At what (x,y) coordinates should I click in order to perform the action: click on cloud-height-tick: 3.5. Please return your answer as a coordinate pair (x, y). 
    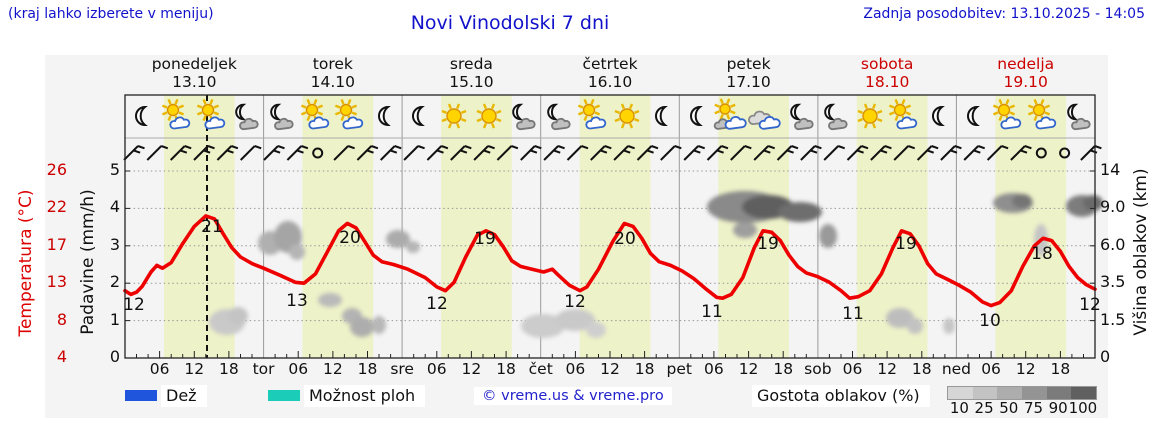
    Looking at the image, I should click on (1113, 282).